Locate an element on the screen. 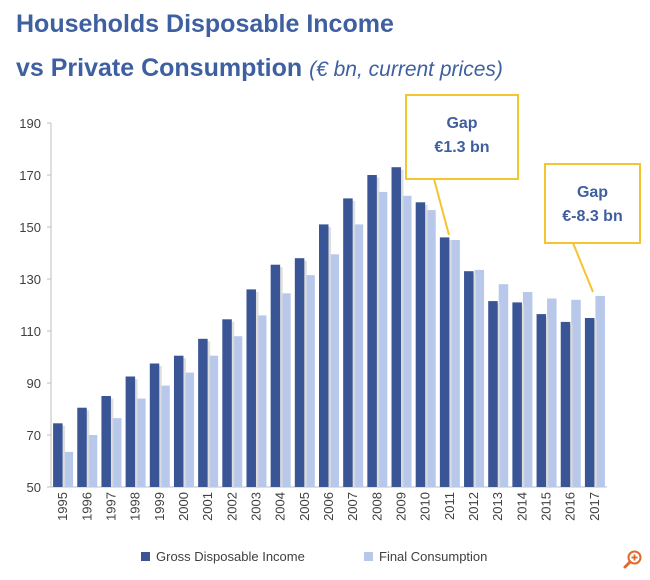  y-tick-label: 170 is located at coordinates (30, 175).